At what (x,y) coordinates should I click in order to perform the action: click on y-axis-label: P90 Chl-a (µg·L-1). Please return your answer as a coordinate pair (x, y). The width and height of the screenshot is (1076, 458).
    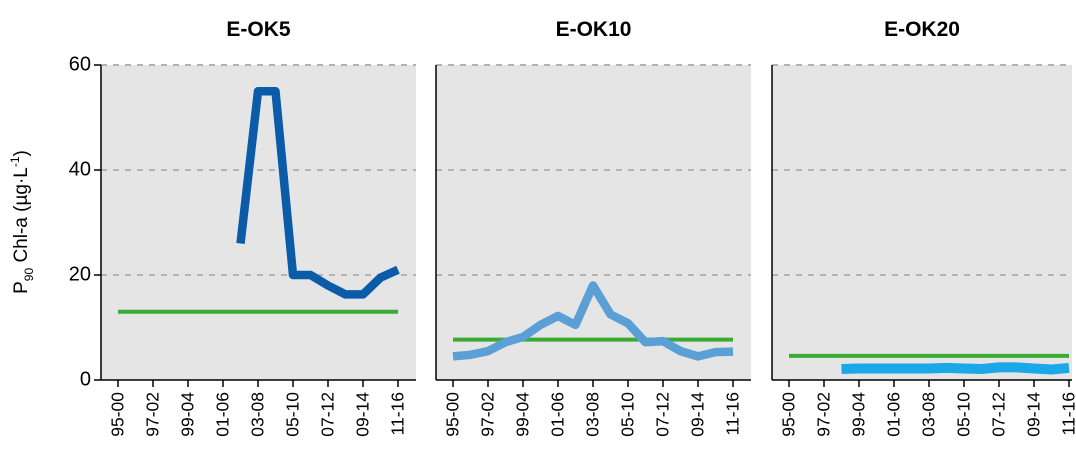
    Looking at the image, I should click on (22, 222).